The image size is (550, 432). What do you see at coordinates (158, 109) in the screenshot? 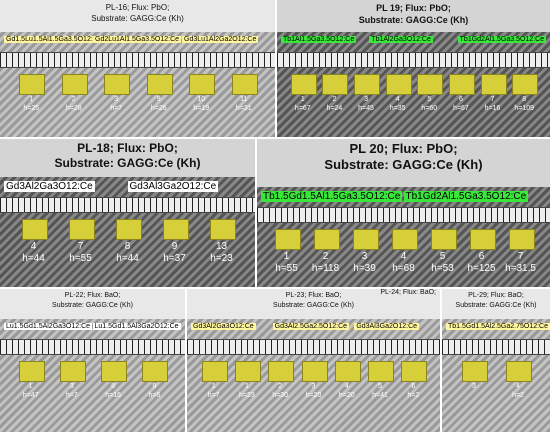
I see `sample-height: h=26` at bounding box center [158, 109].